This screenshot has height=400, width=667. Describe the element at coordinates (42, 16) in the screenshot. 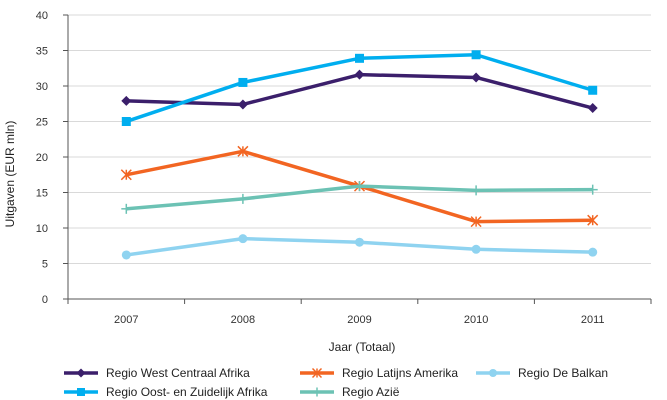

I see `y-tick-label: 40` at that location.